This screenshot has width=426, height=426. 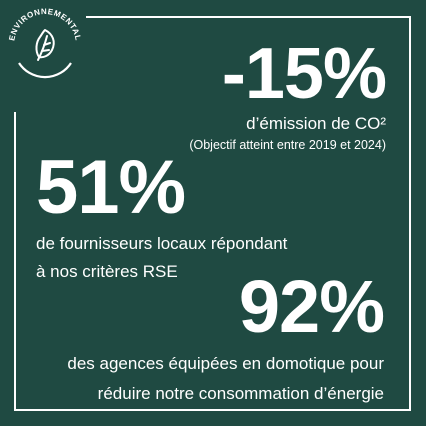 I want to click on frame-top-border, so click(x=248, y=17).